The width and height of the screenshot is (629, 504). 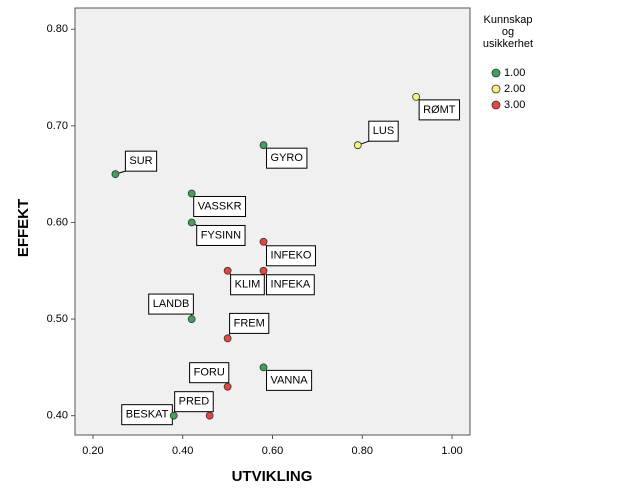 I want to click on point-label-text: PRED, so click(x=194, y=402).